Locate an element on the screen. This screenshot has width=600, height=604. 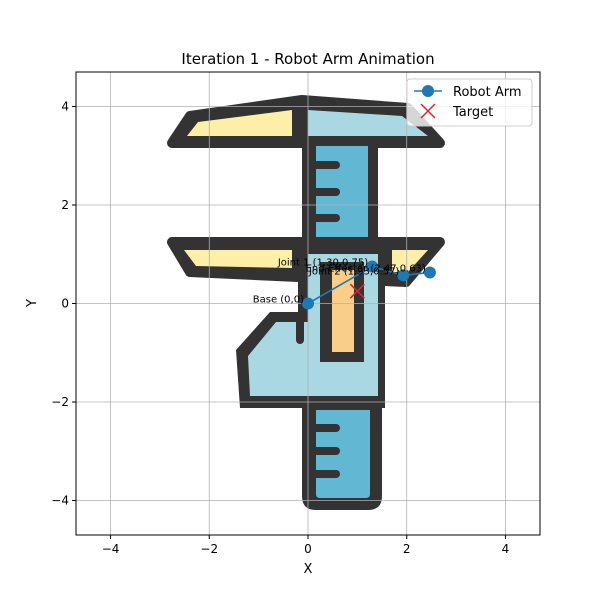
y-tick-label: −4 is located at coordinates (60, 501).